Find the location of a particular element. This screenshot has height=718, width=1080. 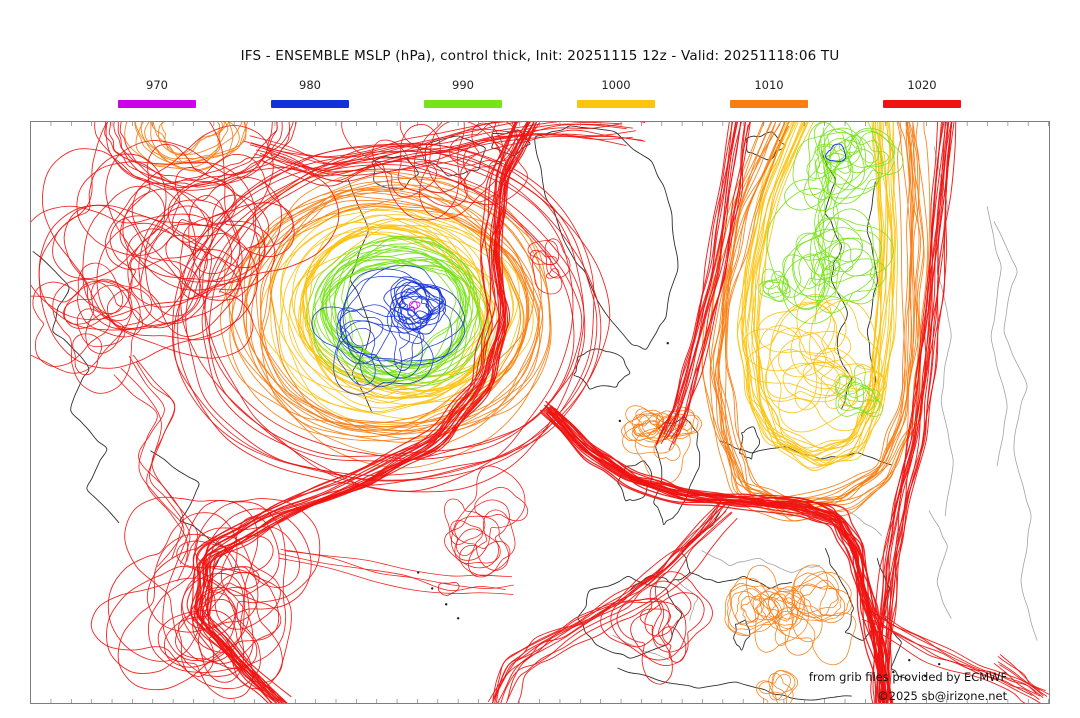

layer-coast-iceland is located at coordinates (602, 369).